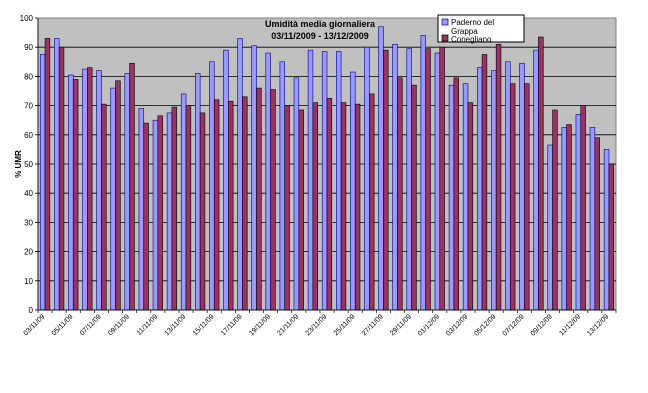  What do you see at coordinates (28, 76) in the screenshot?
I see `y-tick-label: 80` at bounding box center [28, 76].